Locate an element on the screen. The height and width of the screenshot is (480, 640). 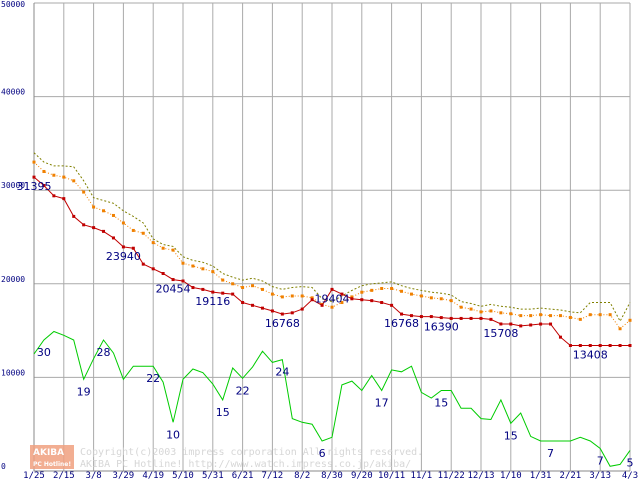
x-tick-label: 3/13 is located at coordinates (600, 475).